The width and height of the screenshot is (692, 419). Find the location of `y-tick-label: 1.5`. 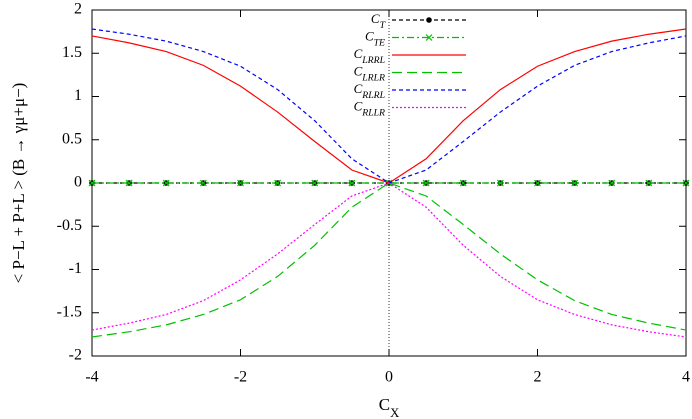

y-tick-label: 1.5 is located at coordinates (72, 52).